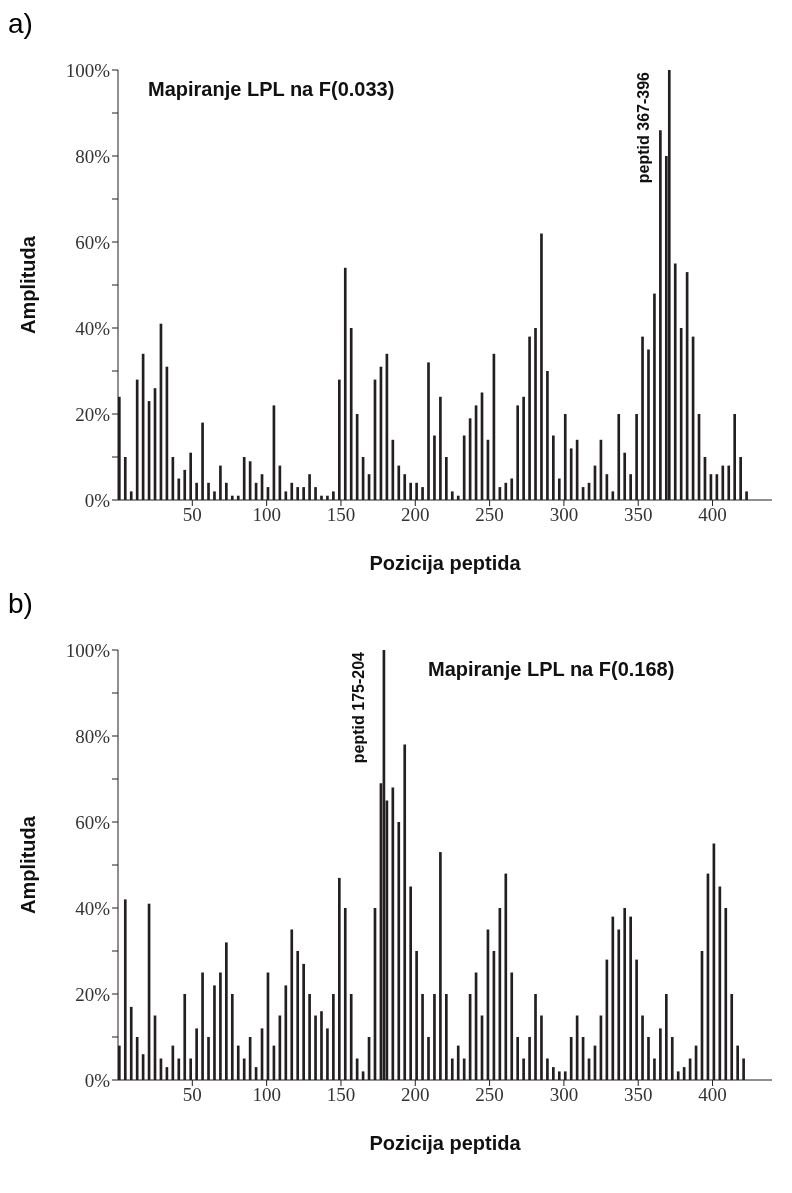  What do you see at coordinates (359, 707) in the screenshot?
I see `annotation: peptid 175-204` at bounding box center [359, 707].